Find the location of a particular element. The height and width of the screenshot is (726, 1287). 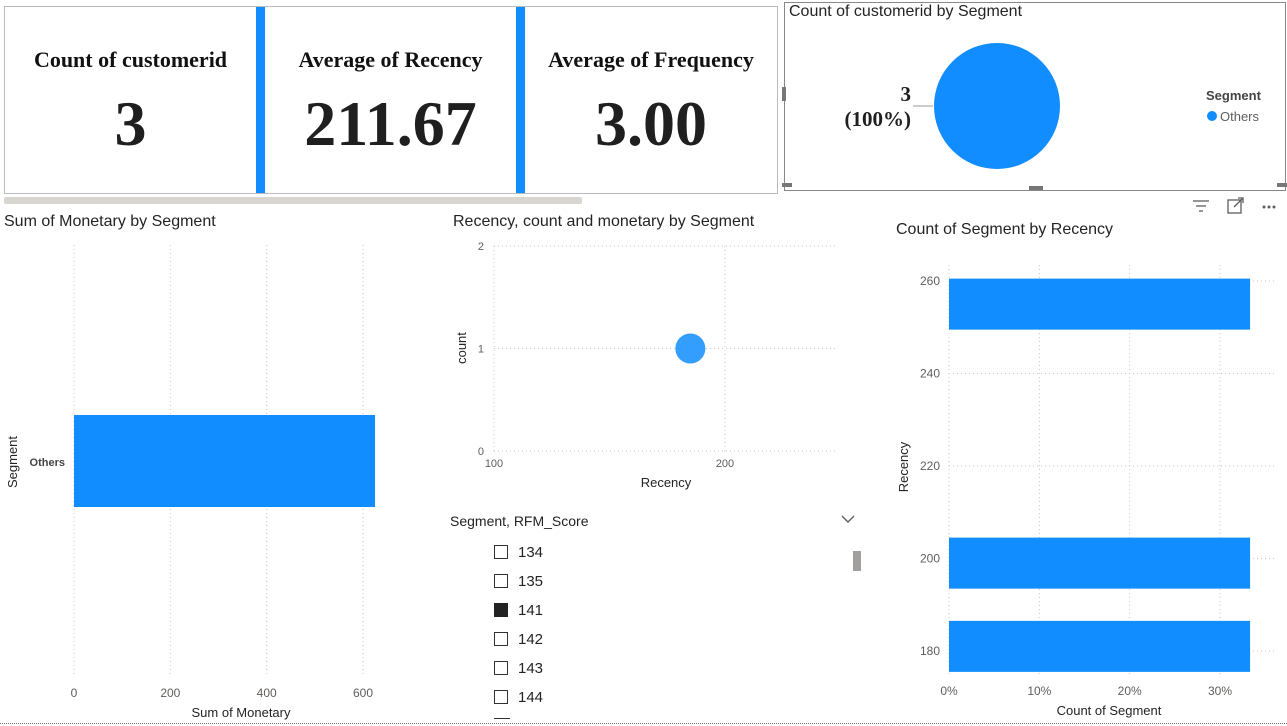

filter-icon is located at coordinates (1201, 206).